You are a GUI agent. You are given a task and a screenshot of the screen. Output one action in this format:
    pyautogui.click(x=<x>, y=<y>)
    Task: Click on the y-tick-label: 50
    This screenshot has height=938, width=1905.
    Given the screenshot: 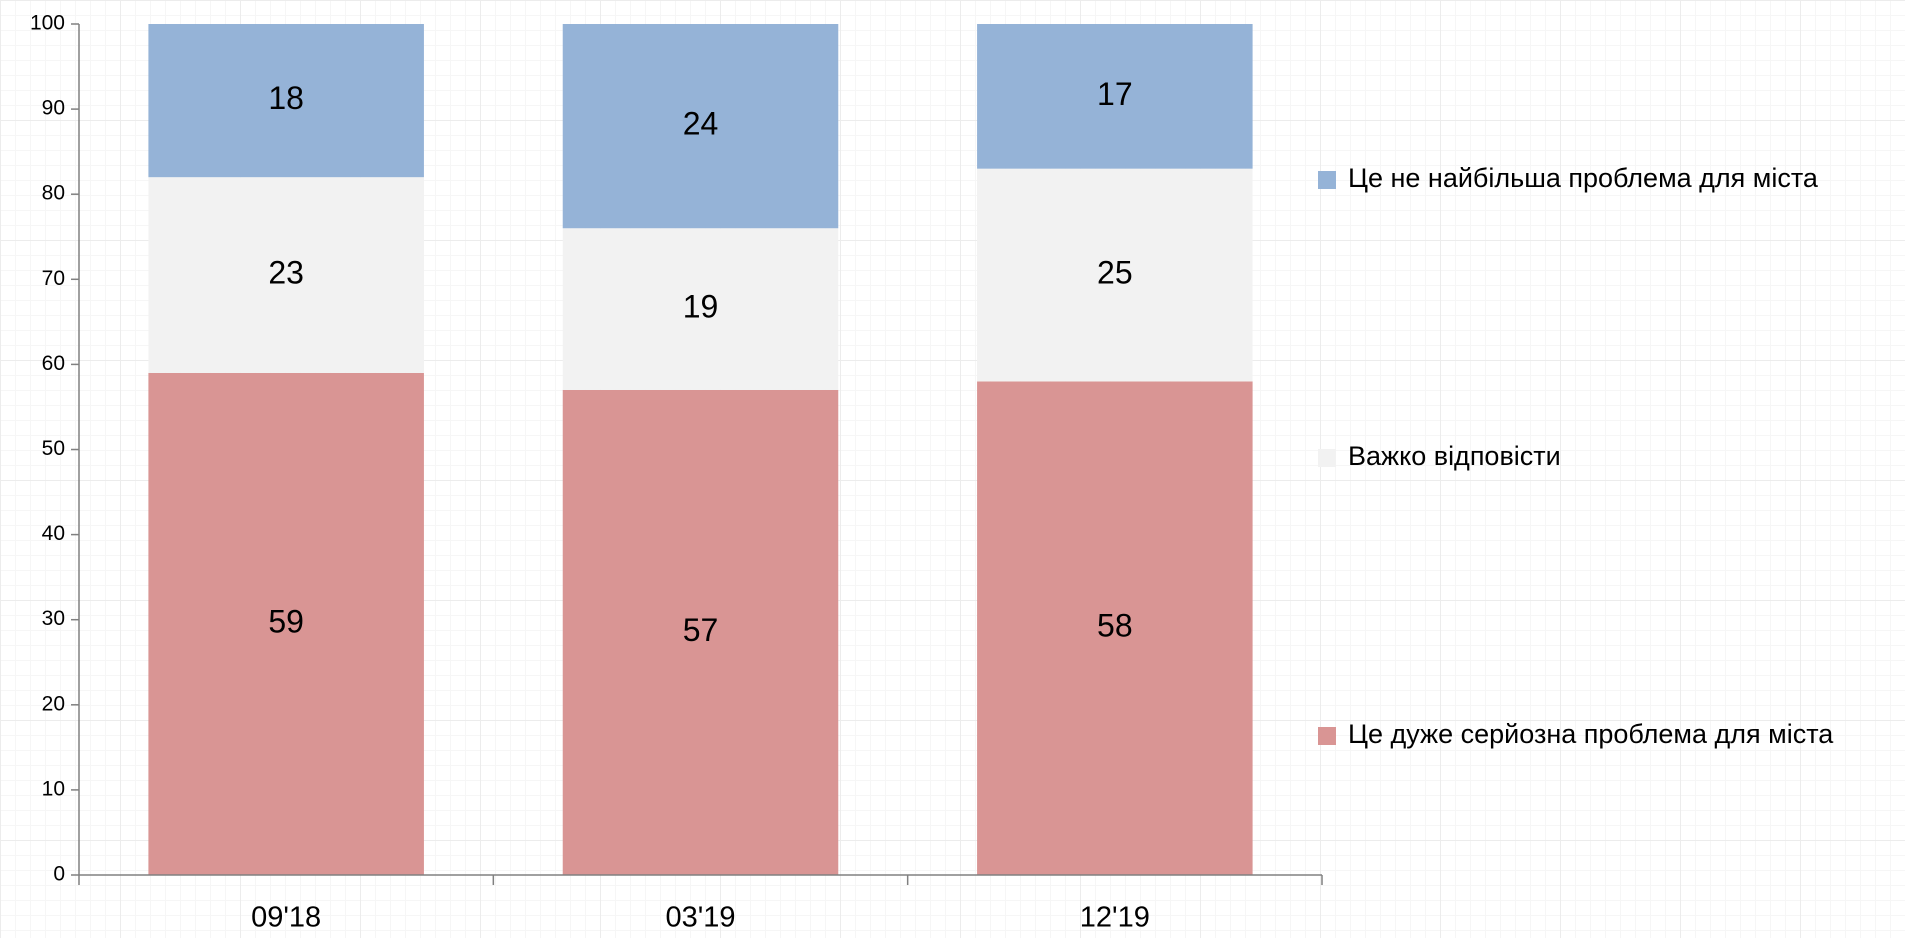 What is the action you would take?
    pyautogui.click(x=53, y=448)
    